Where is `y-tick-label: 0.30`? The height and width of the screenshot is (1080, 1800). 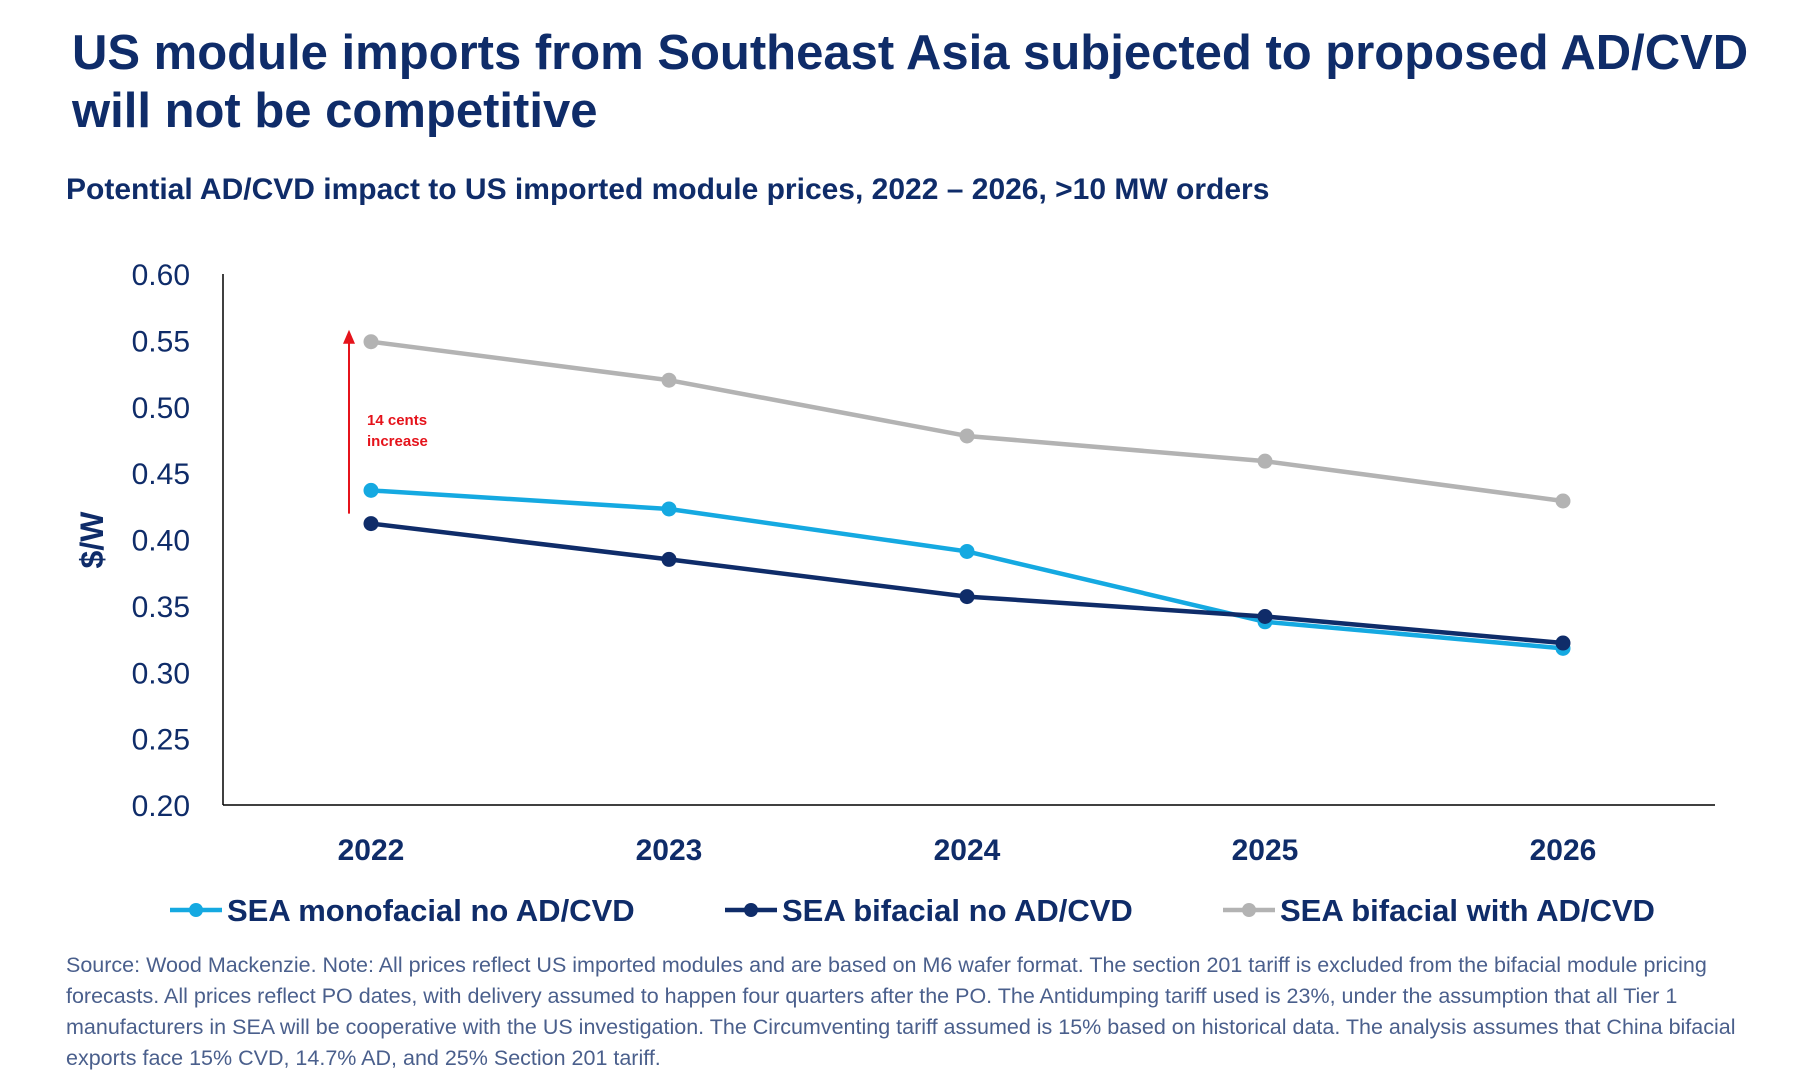 y-tick-label: 0.30 is located at coordinates (161, 673).